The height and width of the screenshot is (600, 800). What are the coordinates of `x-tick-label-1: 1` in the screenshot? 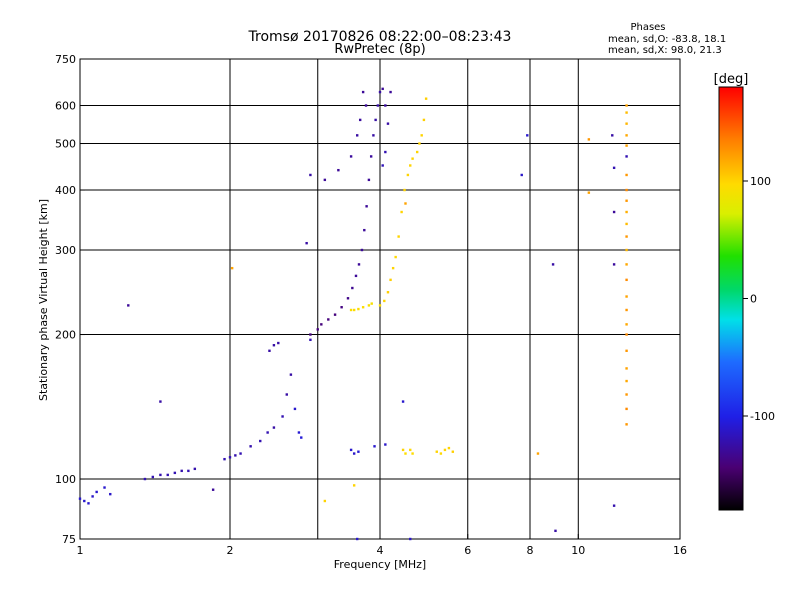 It's located at (80, 550).